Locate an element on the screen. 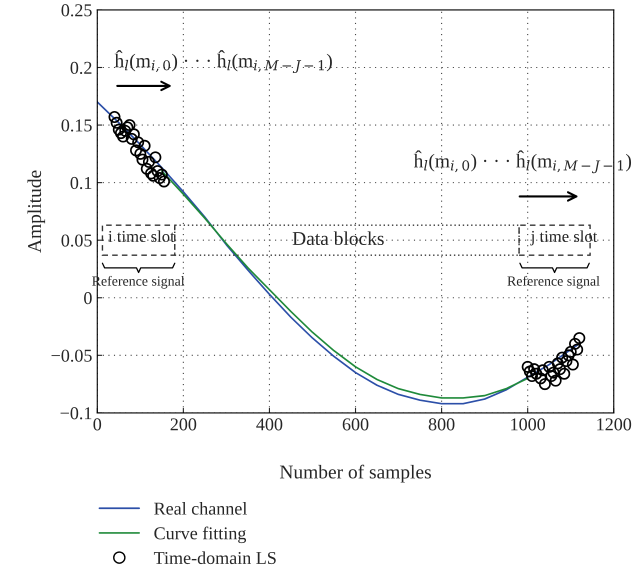 This screenshot has height=584, width=640. annotation: i time slot is located at coordinates (141, 236).